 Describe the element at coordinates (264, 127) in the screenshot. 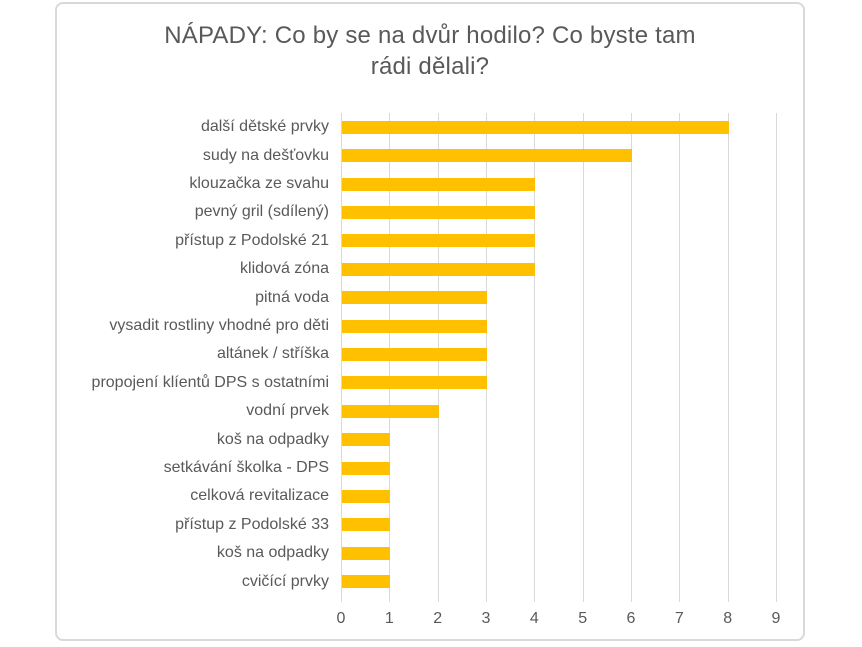

I see `category-label: další dětské prvky` at that location.